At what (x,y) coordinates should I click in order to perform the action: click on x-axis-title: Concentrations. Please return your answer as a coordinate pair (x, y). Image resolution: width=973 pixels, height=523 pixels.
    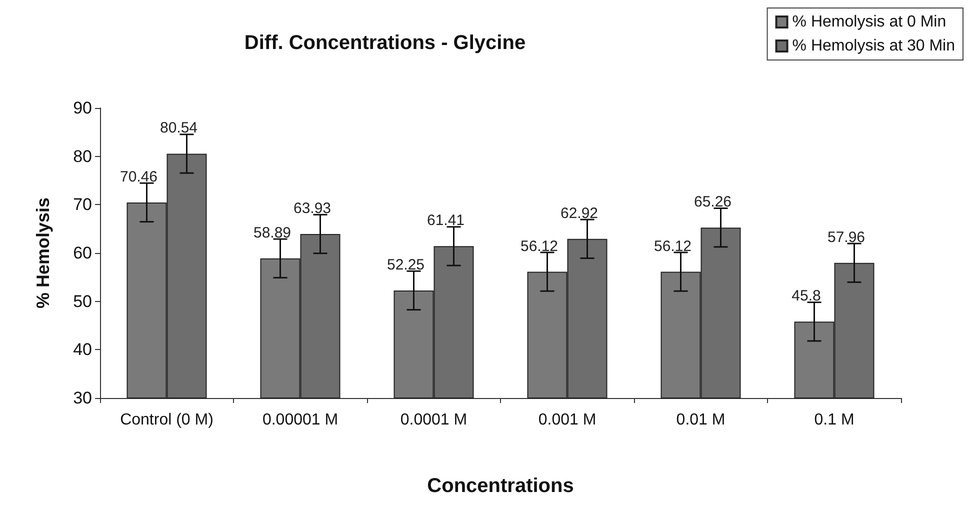
    Looking at the image, I should click on (500, 486).